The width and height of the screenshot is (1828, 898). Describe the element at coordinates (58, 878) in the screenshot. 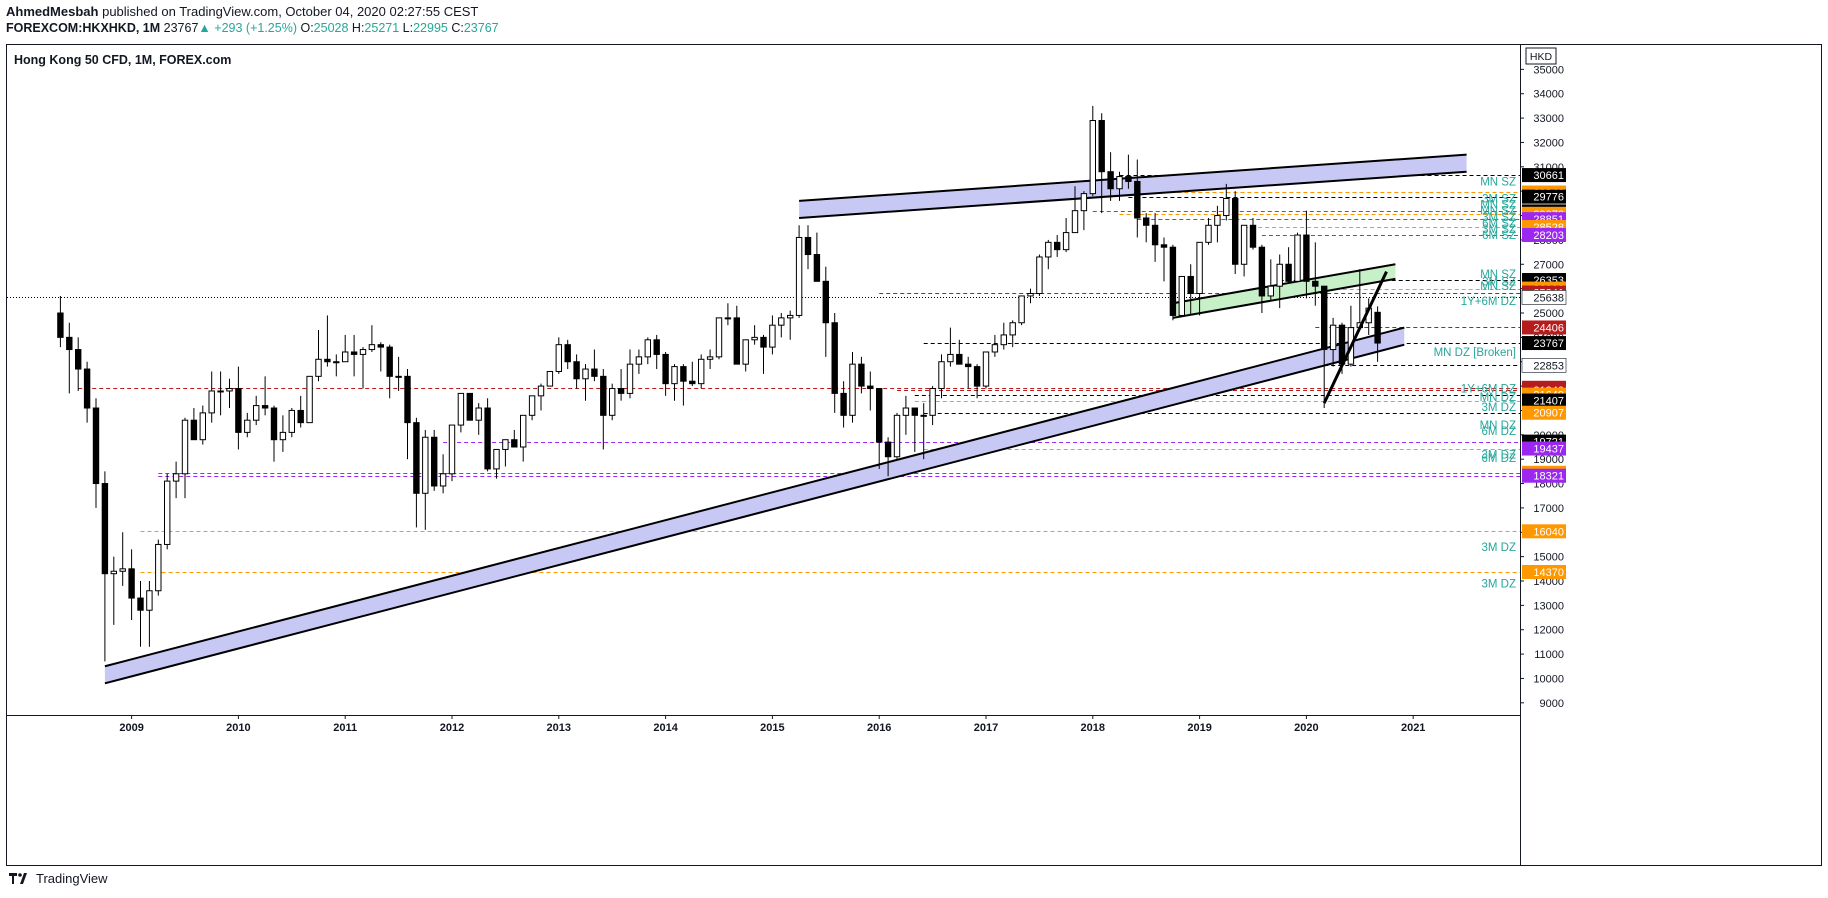

I see `tradingview-brand: TradingView` at that location.